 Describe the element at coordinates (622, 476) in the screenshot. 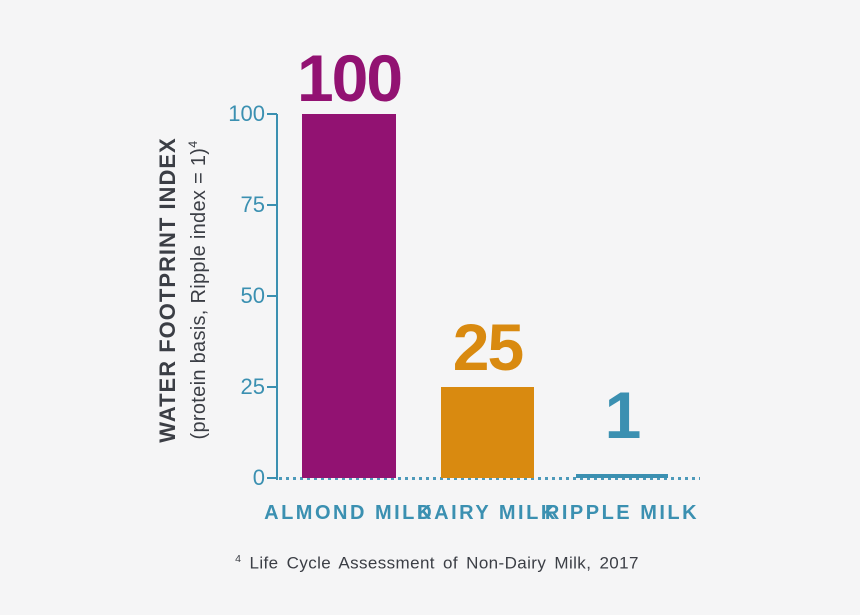

I see `bar-ripple-milk` at that location.